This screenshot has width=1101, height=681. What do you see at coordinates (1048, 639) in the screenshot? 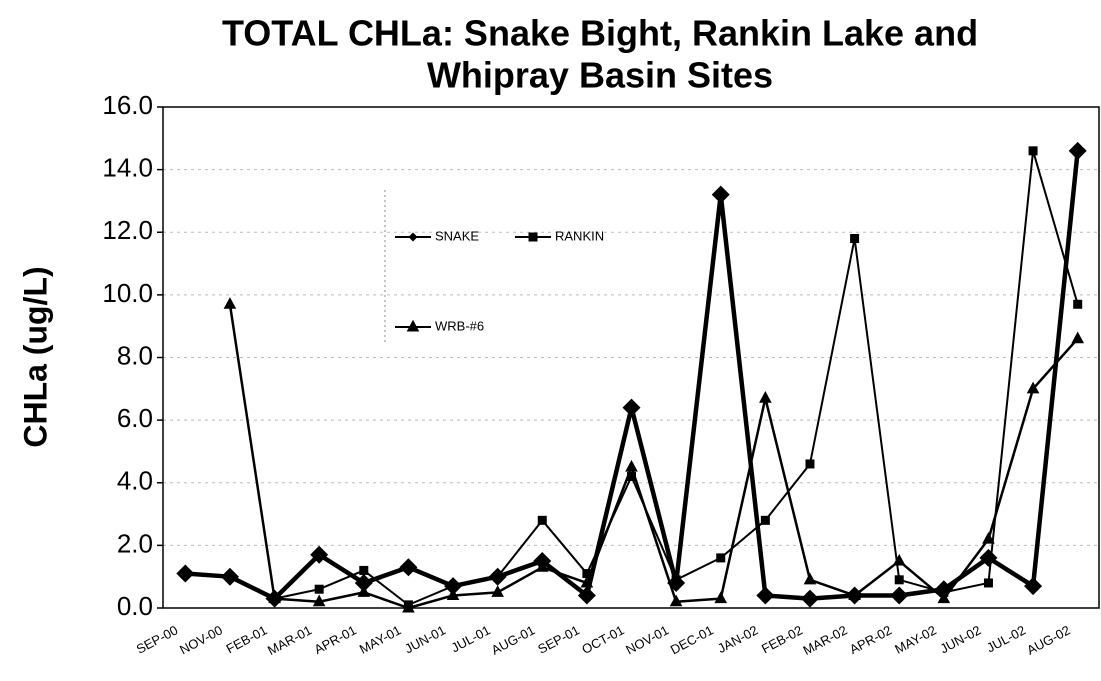
I see `x-tick-label: AUG-02` at bounding box center [1048, 639].